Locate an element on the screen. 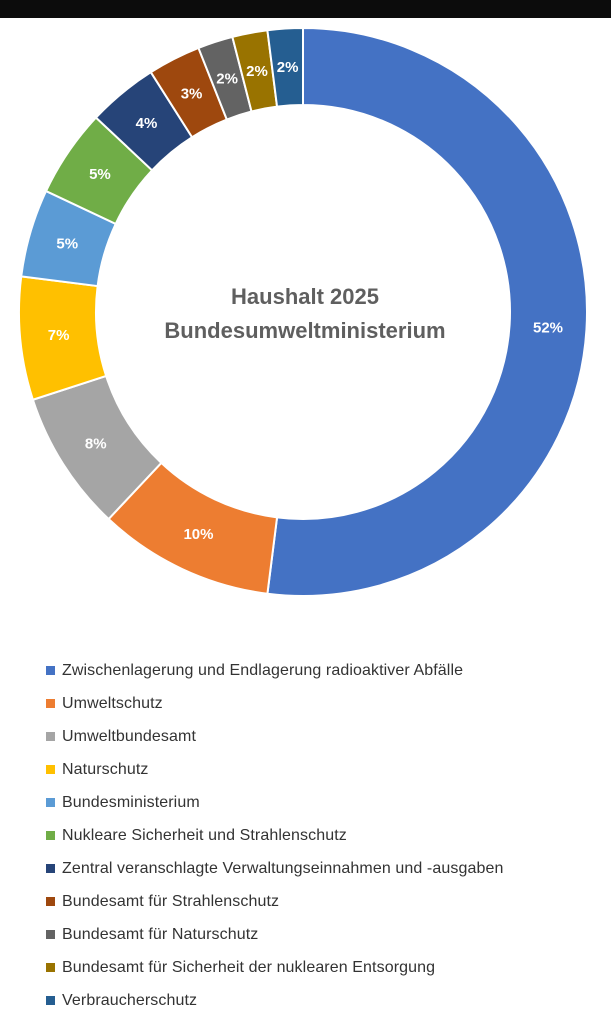  legend-label: Bundesamt für Strahlenschutz is located at coordinates (171, 901).